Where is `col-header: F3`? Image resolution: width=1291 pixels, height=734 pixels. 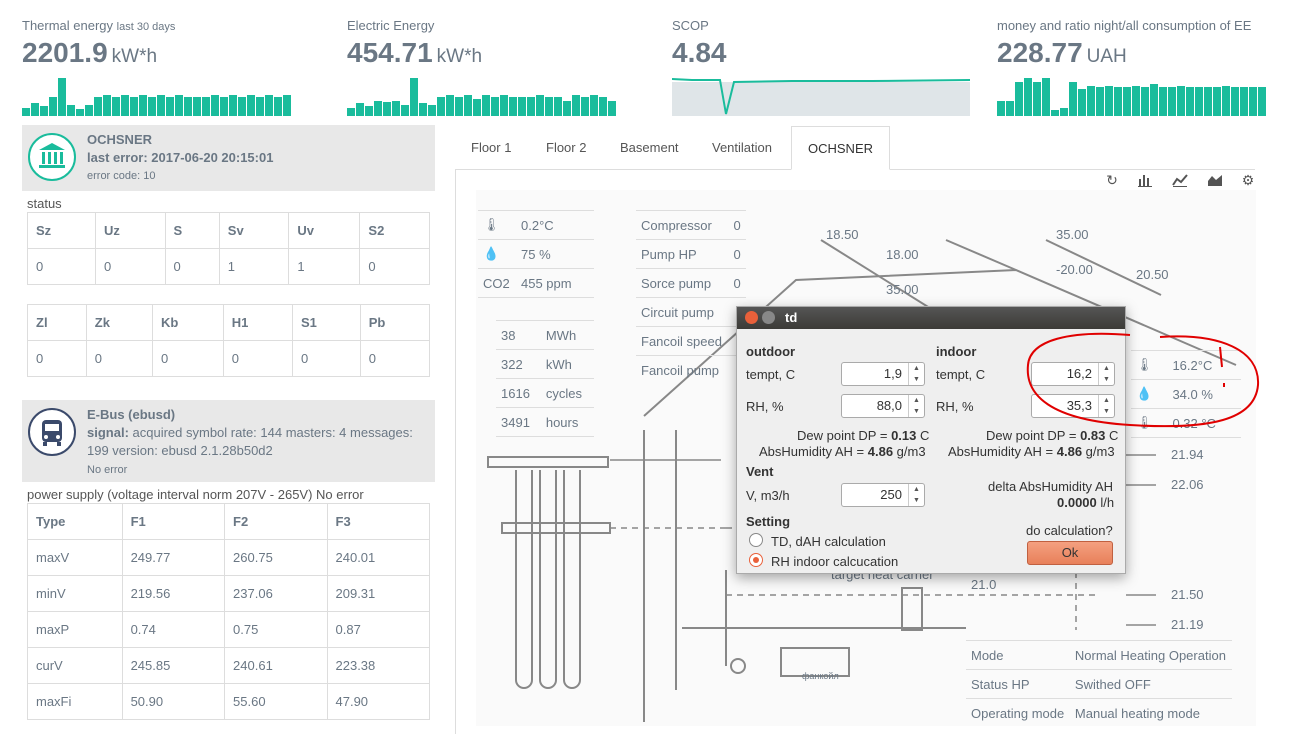 col-header: F3 is located at coordinates (378, 521).